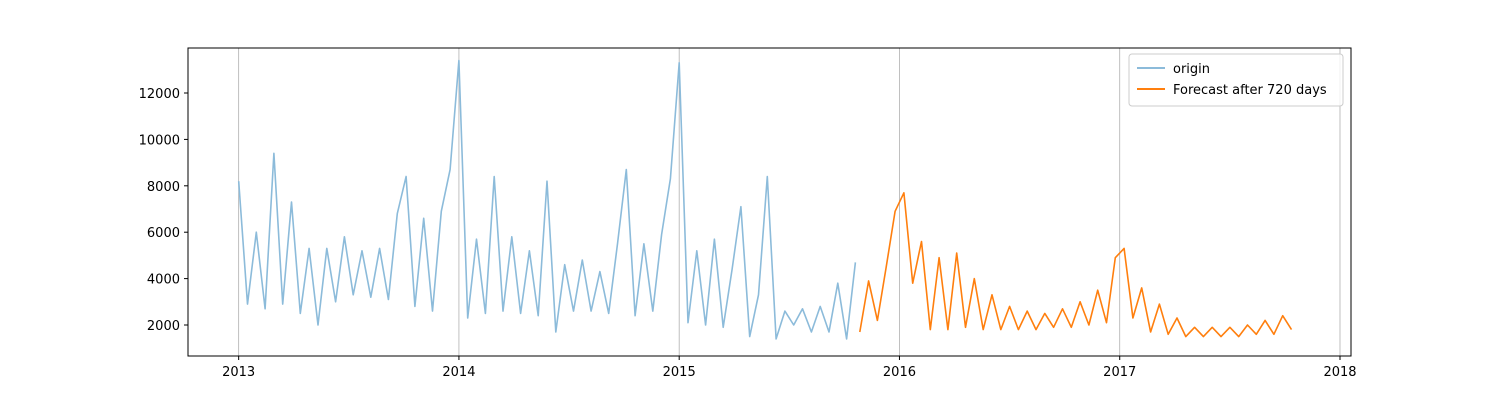 Image resolution: width=1500 pixels, height=404 pixels. What do you see at coordinates (1250, 90) in the screenshot?
I see `legend-label: Forecast after 720 days` at bounding box center [1250, 90].